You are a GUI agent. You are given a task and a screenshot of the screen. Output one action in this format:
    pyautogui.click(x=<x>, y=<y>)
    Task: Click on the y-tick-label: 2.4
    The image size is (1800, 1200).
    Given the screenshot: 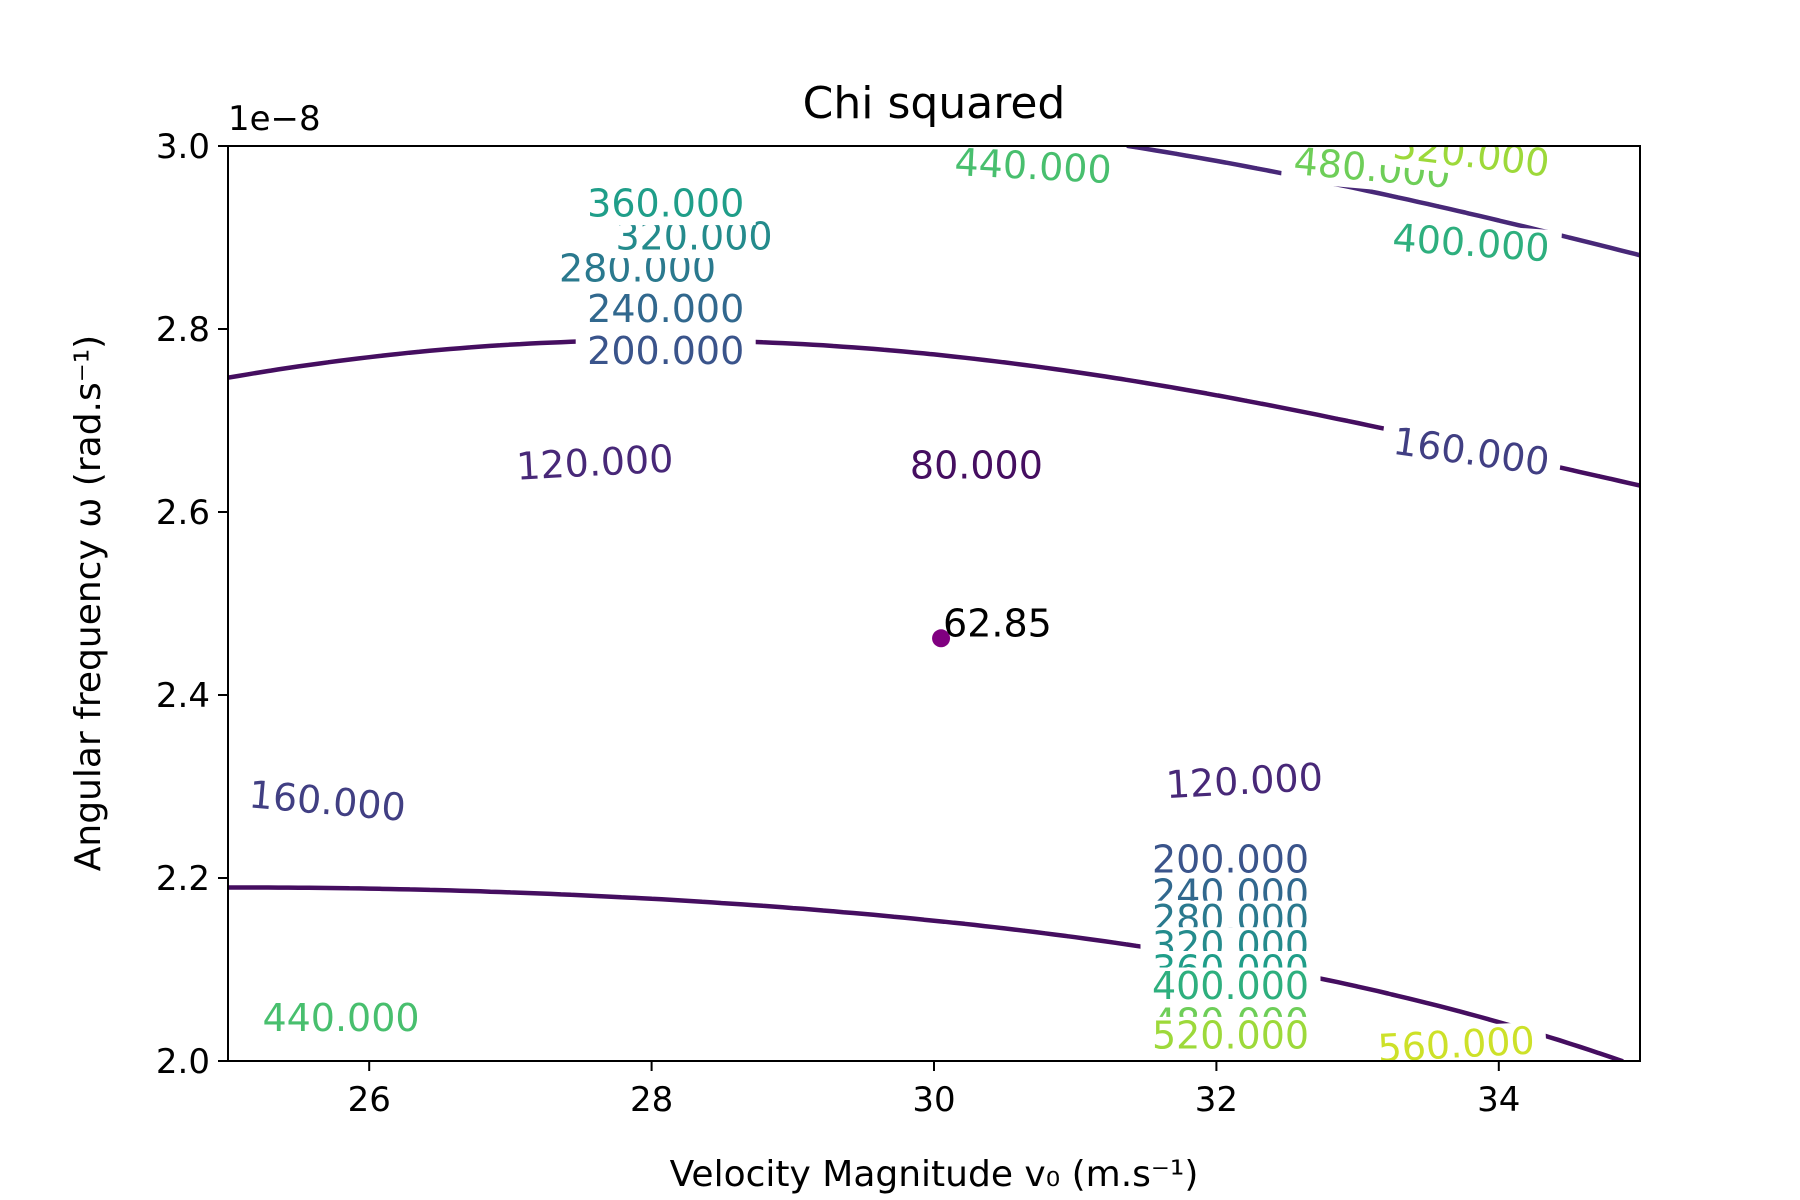 What is the action you would take?
    pyautogui.click(x=183, y=696)
    